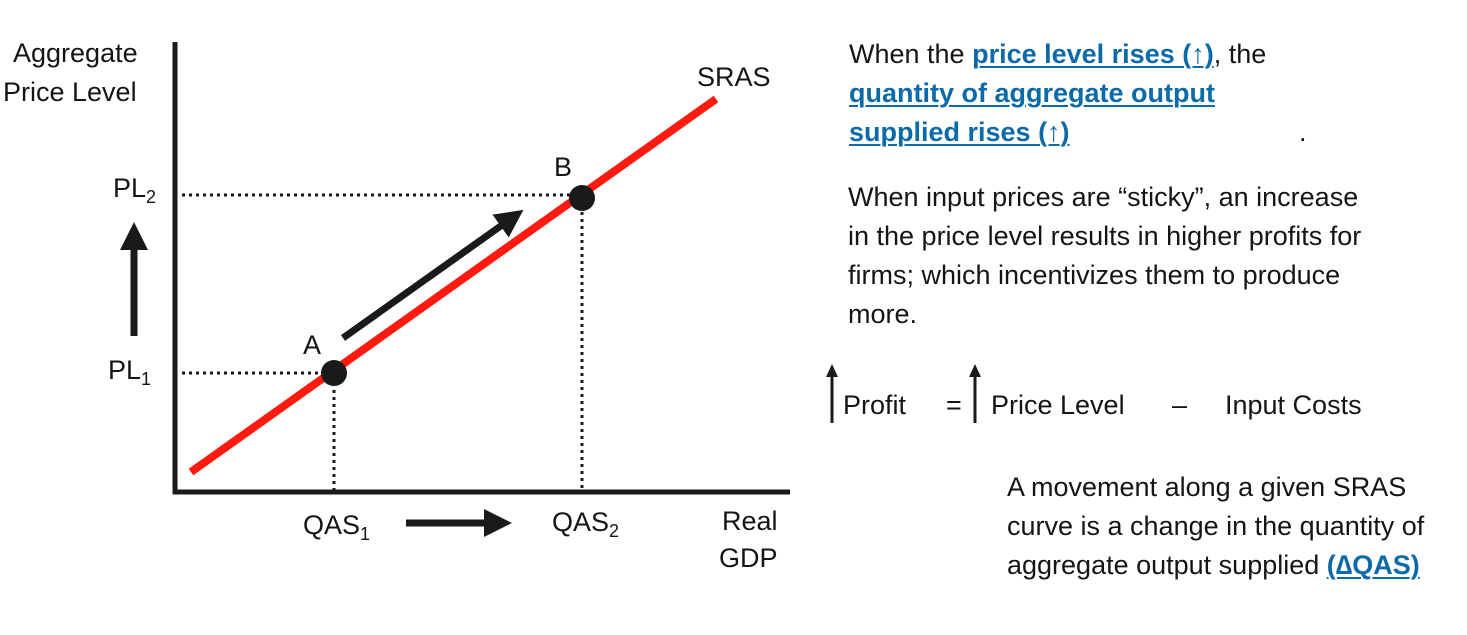 This screenshot has height=635, width=1467. What do you see at coordinates (135, 190) in the screenshot?
I see `pl2-label: PL2` at bounding box center [135, 190].